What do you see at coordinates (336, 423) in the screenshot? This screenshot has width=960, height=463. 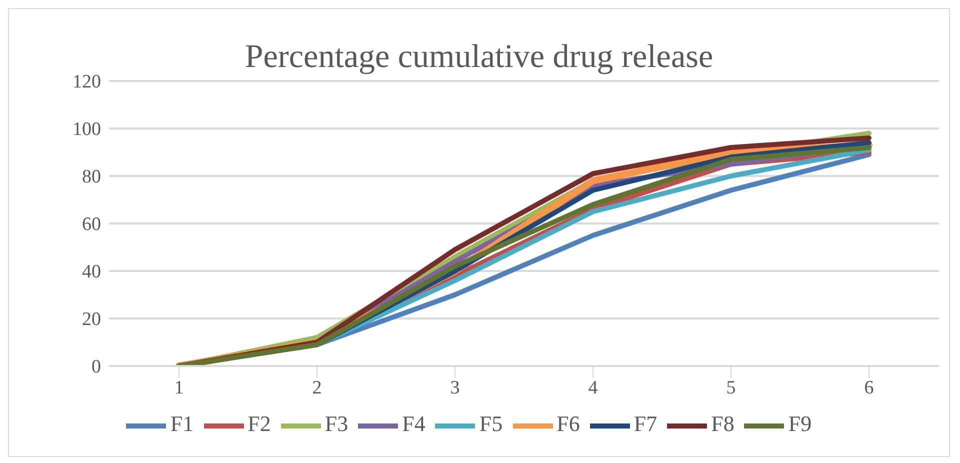 I see `legend-label: F3` at bounding box center [336, 423].